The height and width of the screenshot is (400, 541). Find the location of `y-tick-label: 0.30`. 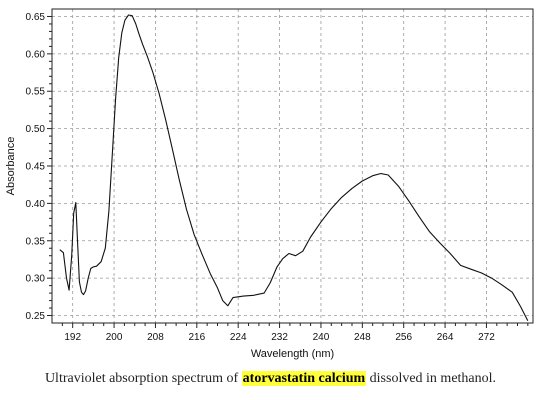

y-tick-label: 0.30 is located at coordinates (36, 279).